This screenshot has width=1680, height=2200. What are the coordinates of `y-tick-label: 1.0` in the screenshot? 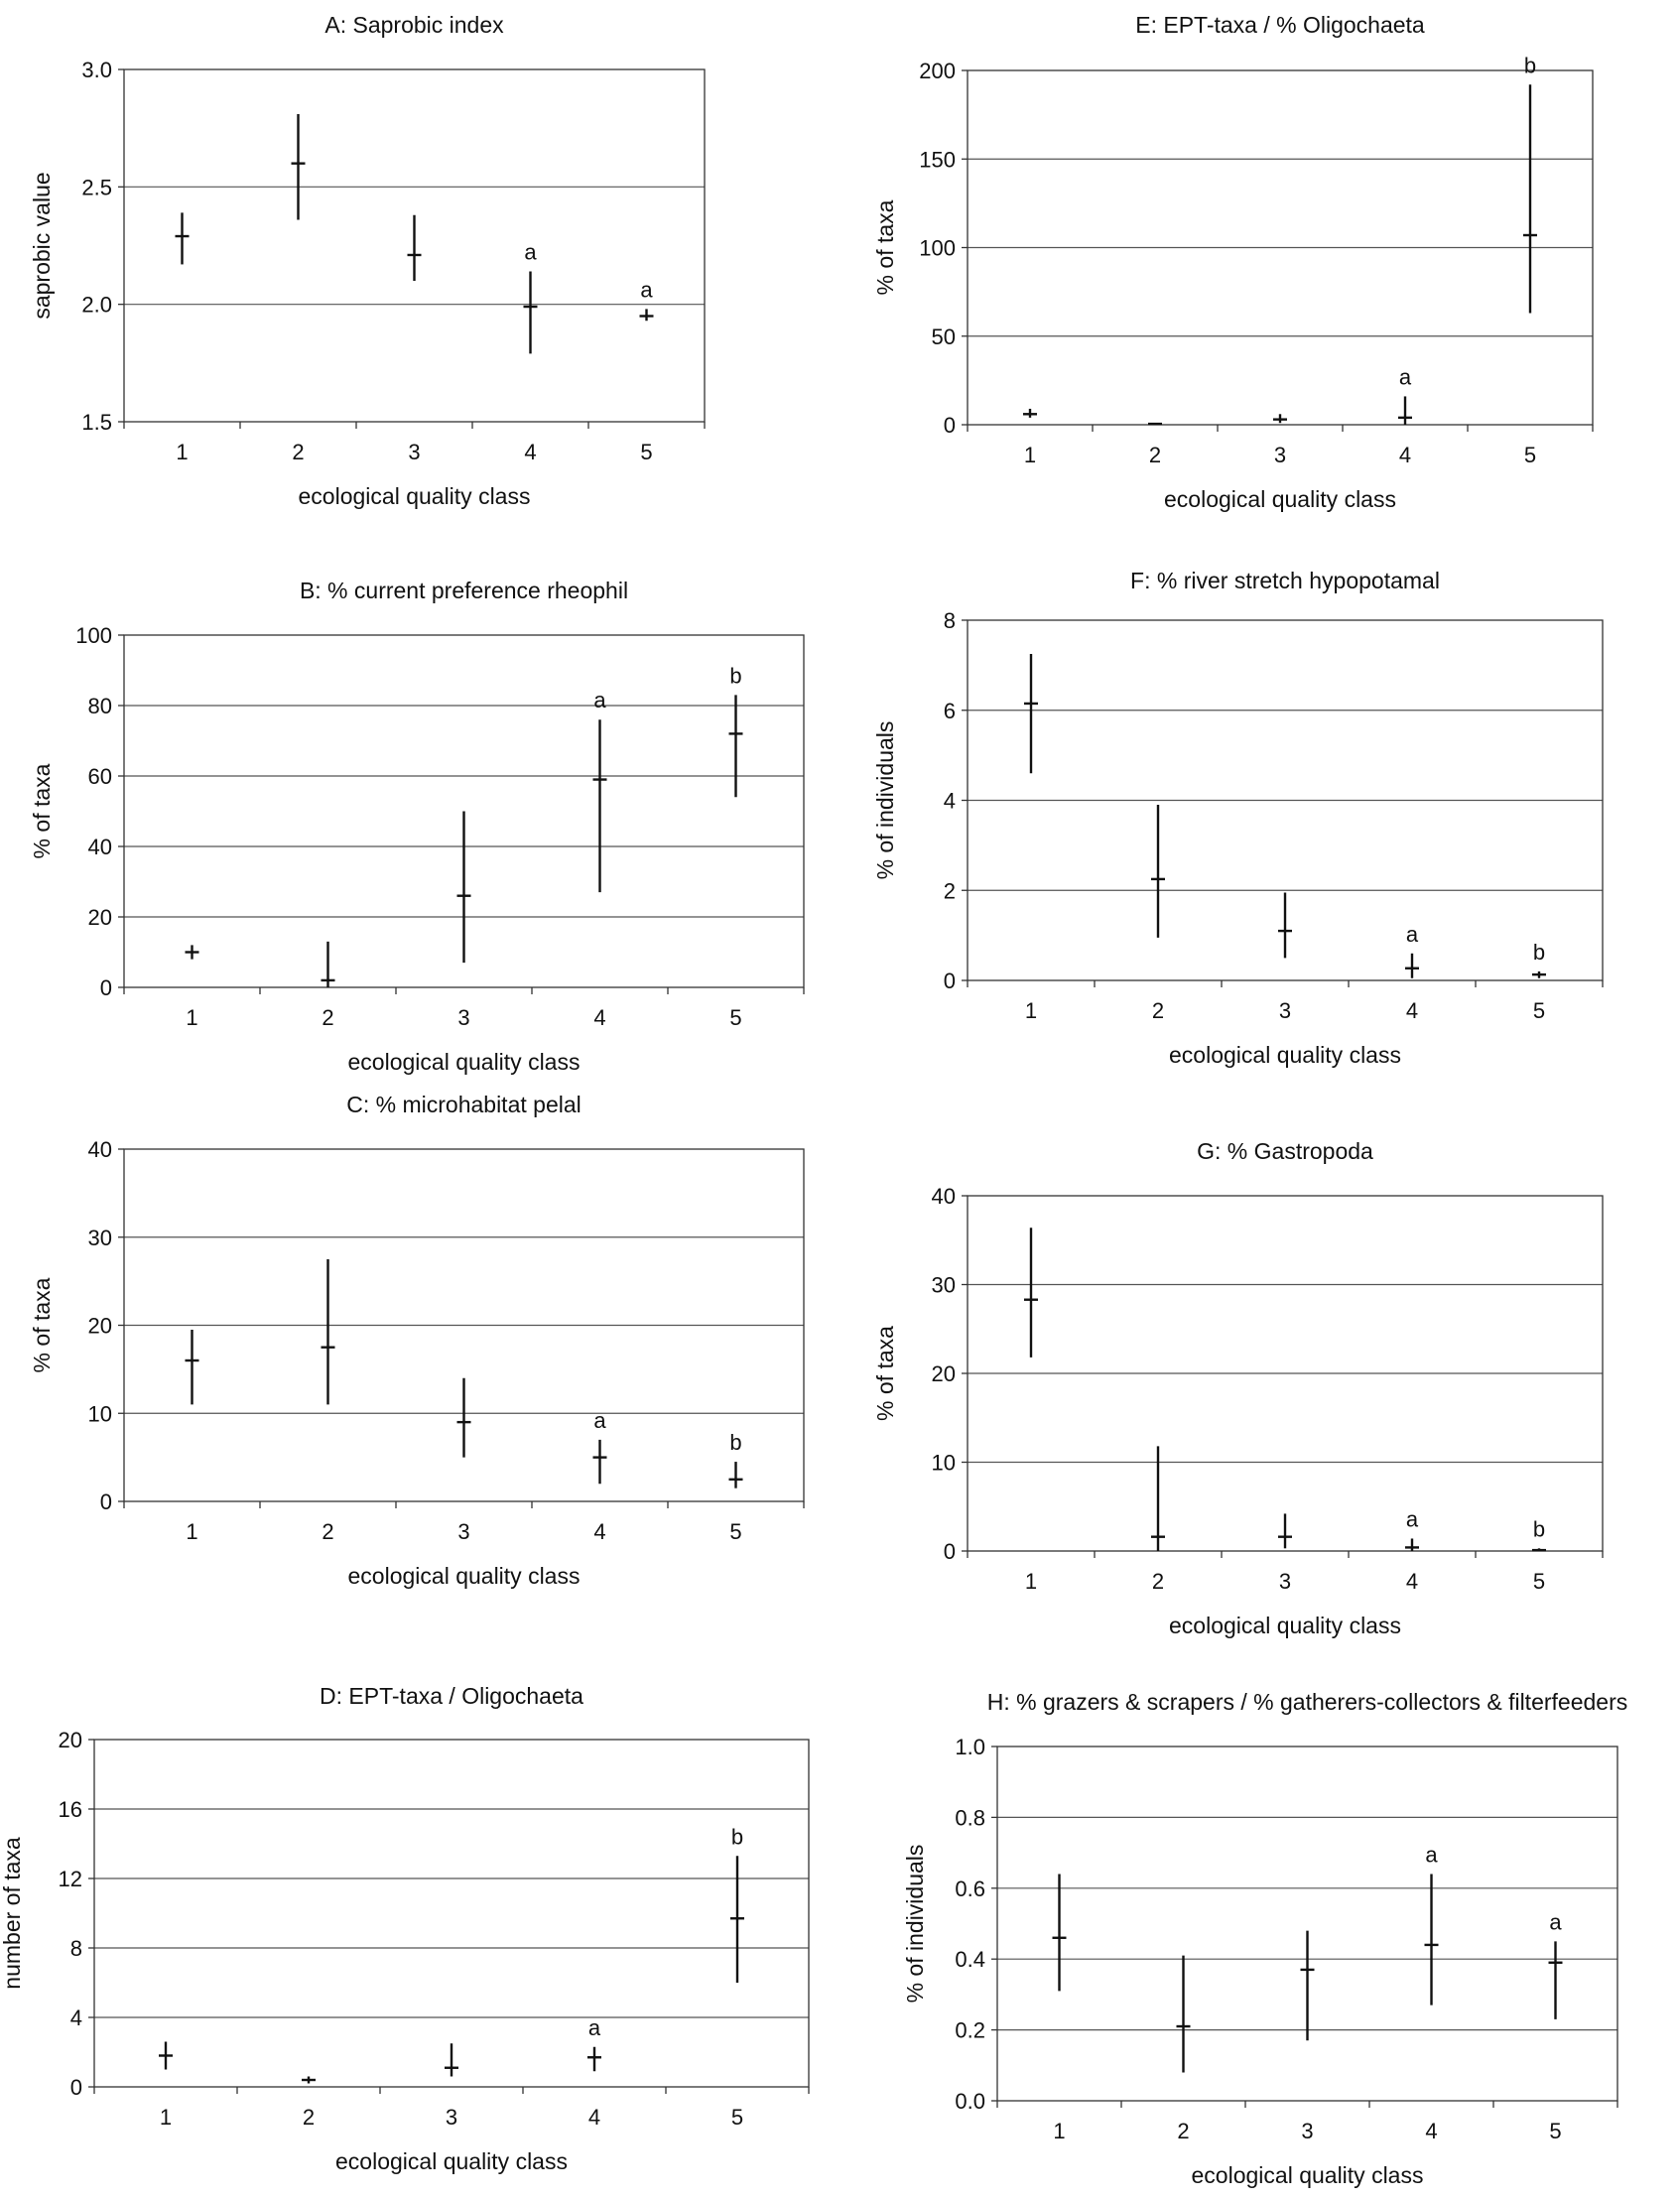 It's located at (970, 1747).